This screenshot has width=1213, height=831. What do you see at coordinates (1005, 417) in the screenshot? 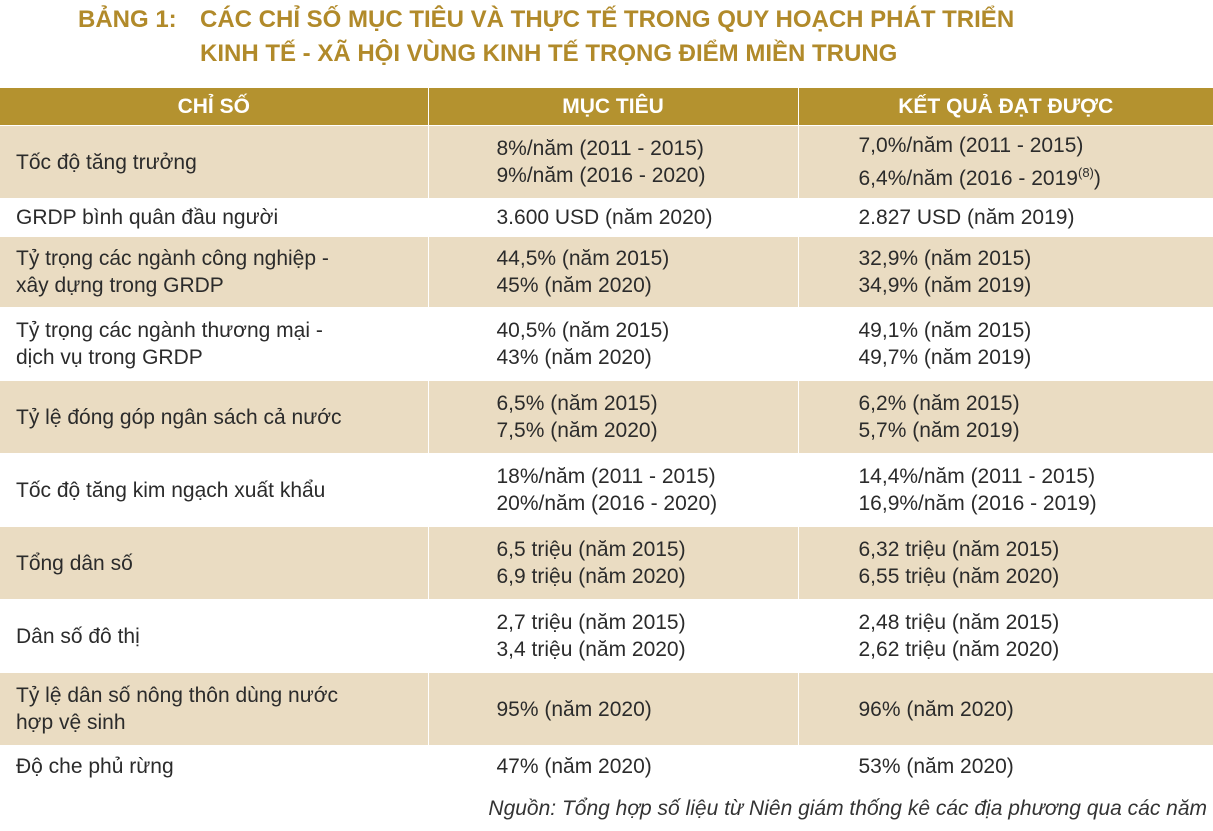
I see `result-cell: 6,2% (năm 2015) 5,7% (năm 2019)` at bounding box center [1005, 417].